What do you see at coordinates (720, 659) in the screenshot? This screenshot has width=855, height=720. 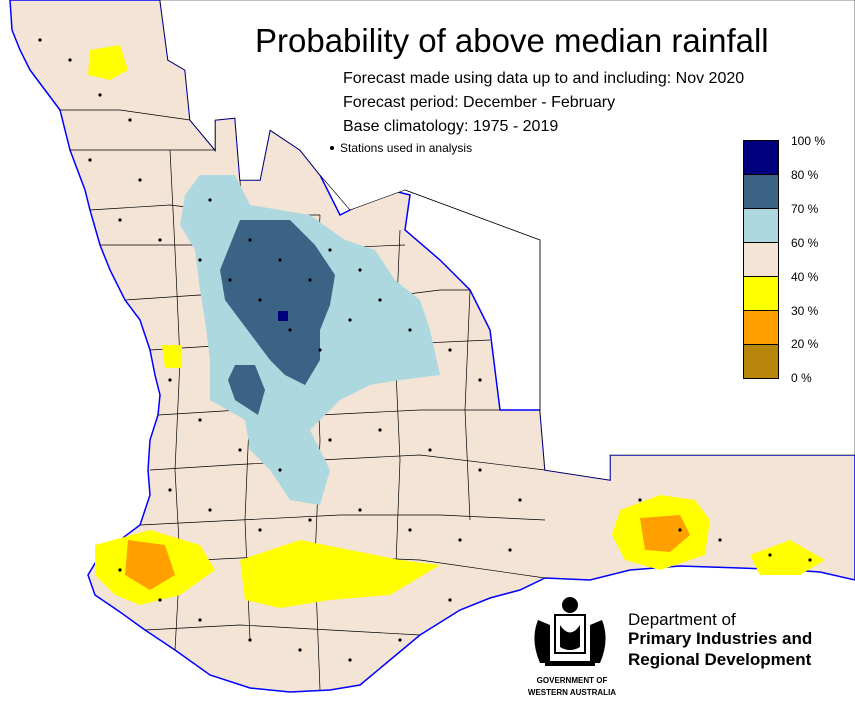 I see `department-line-3: Regional Development` at bounding box center [720, 659].